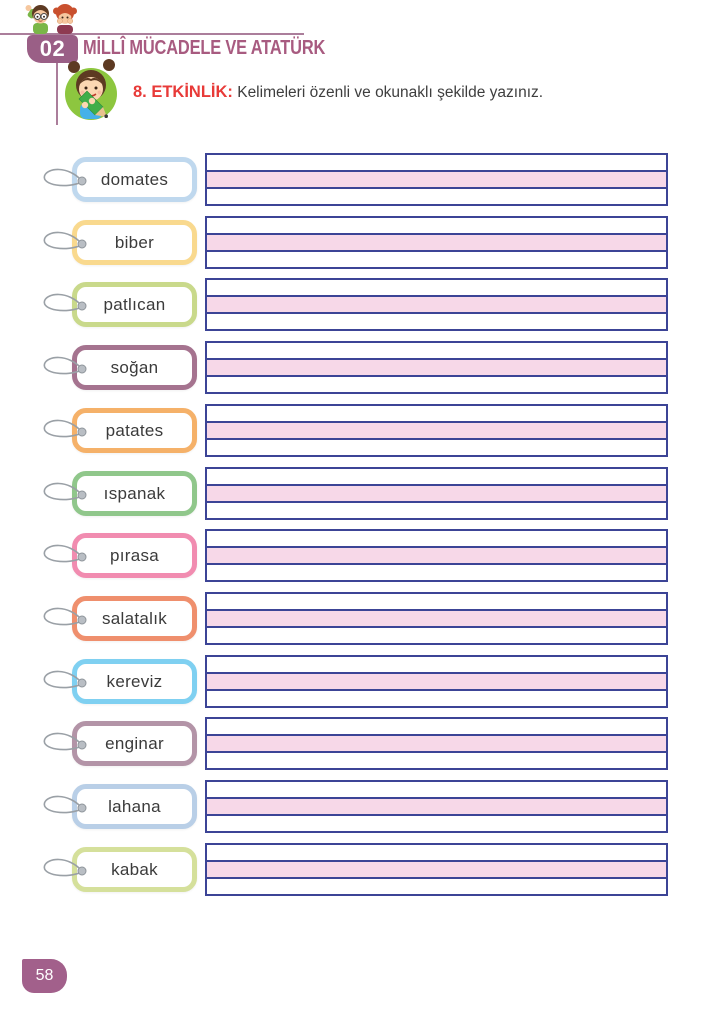 The image size is (722, 1024). I want to click on word-label: domates, so click(134, 179).